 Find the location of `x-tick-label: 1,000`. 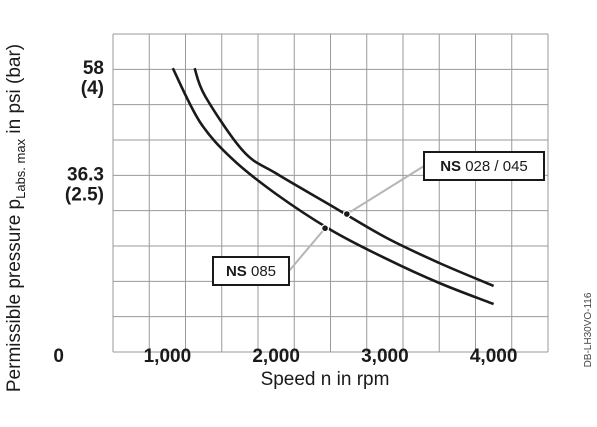

x-tick-label: 1,000 is located at coordinates (168, 356).